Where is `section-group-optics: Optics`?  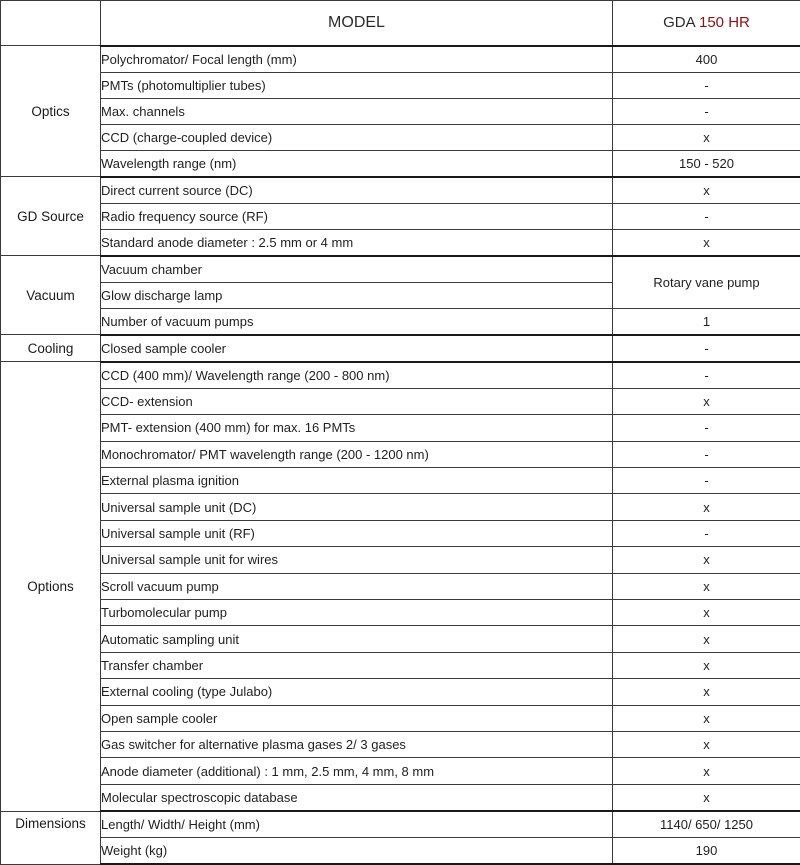 section-group-optics: Optics is located at coordinates (51, 111).